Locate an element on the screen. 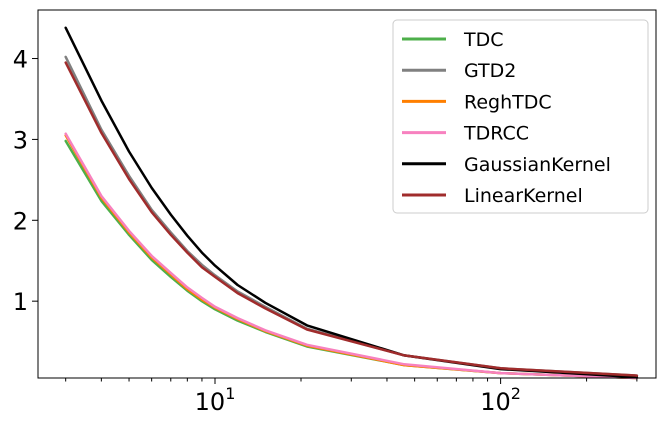 This screenshot has width=667, height=429. x-tick-label-0: 10¹ is located at coordinates (215, 400).